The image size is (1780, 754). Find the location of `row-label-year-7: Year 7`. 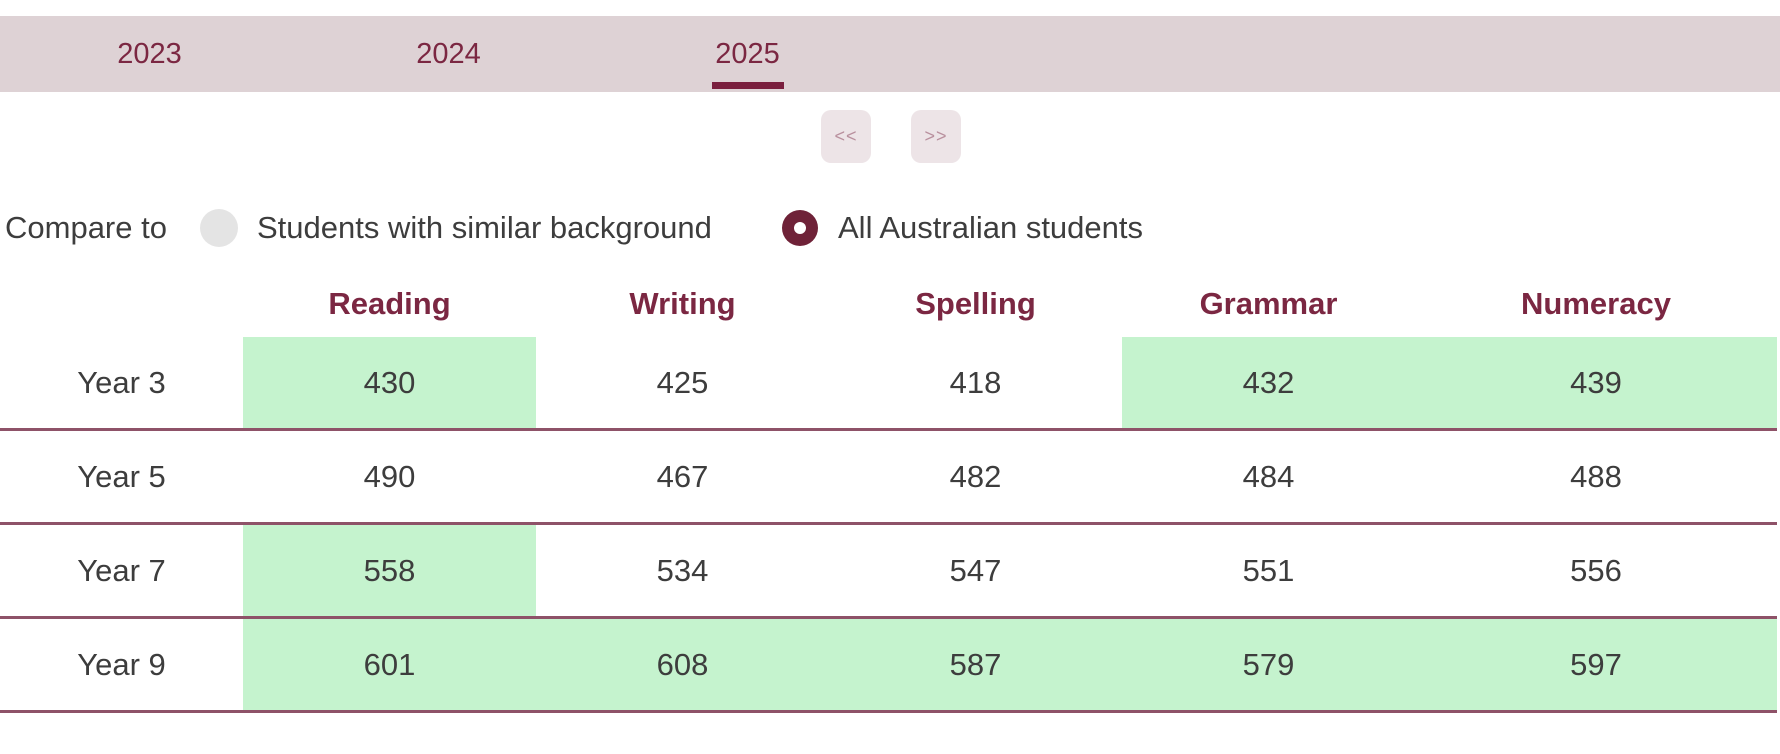

row-label-year-7: Year 7 is located at coordinates (121, 572).